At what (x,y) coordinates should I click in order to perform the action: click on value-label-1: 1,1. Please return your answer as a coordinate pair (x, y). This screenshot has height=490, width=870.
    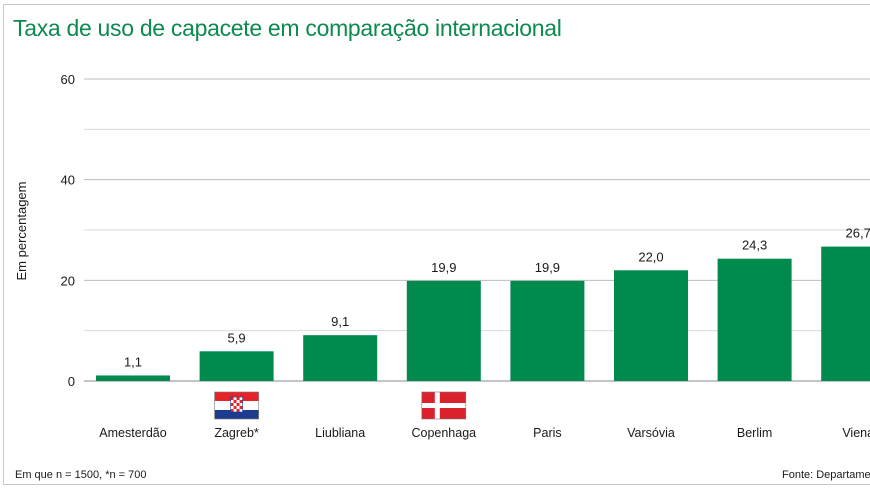
    Looking at the image, I should click on (133, 361).